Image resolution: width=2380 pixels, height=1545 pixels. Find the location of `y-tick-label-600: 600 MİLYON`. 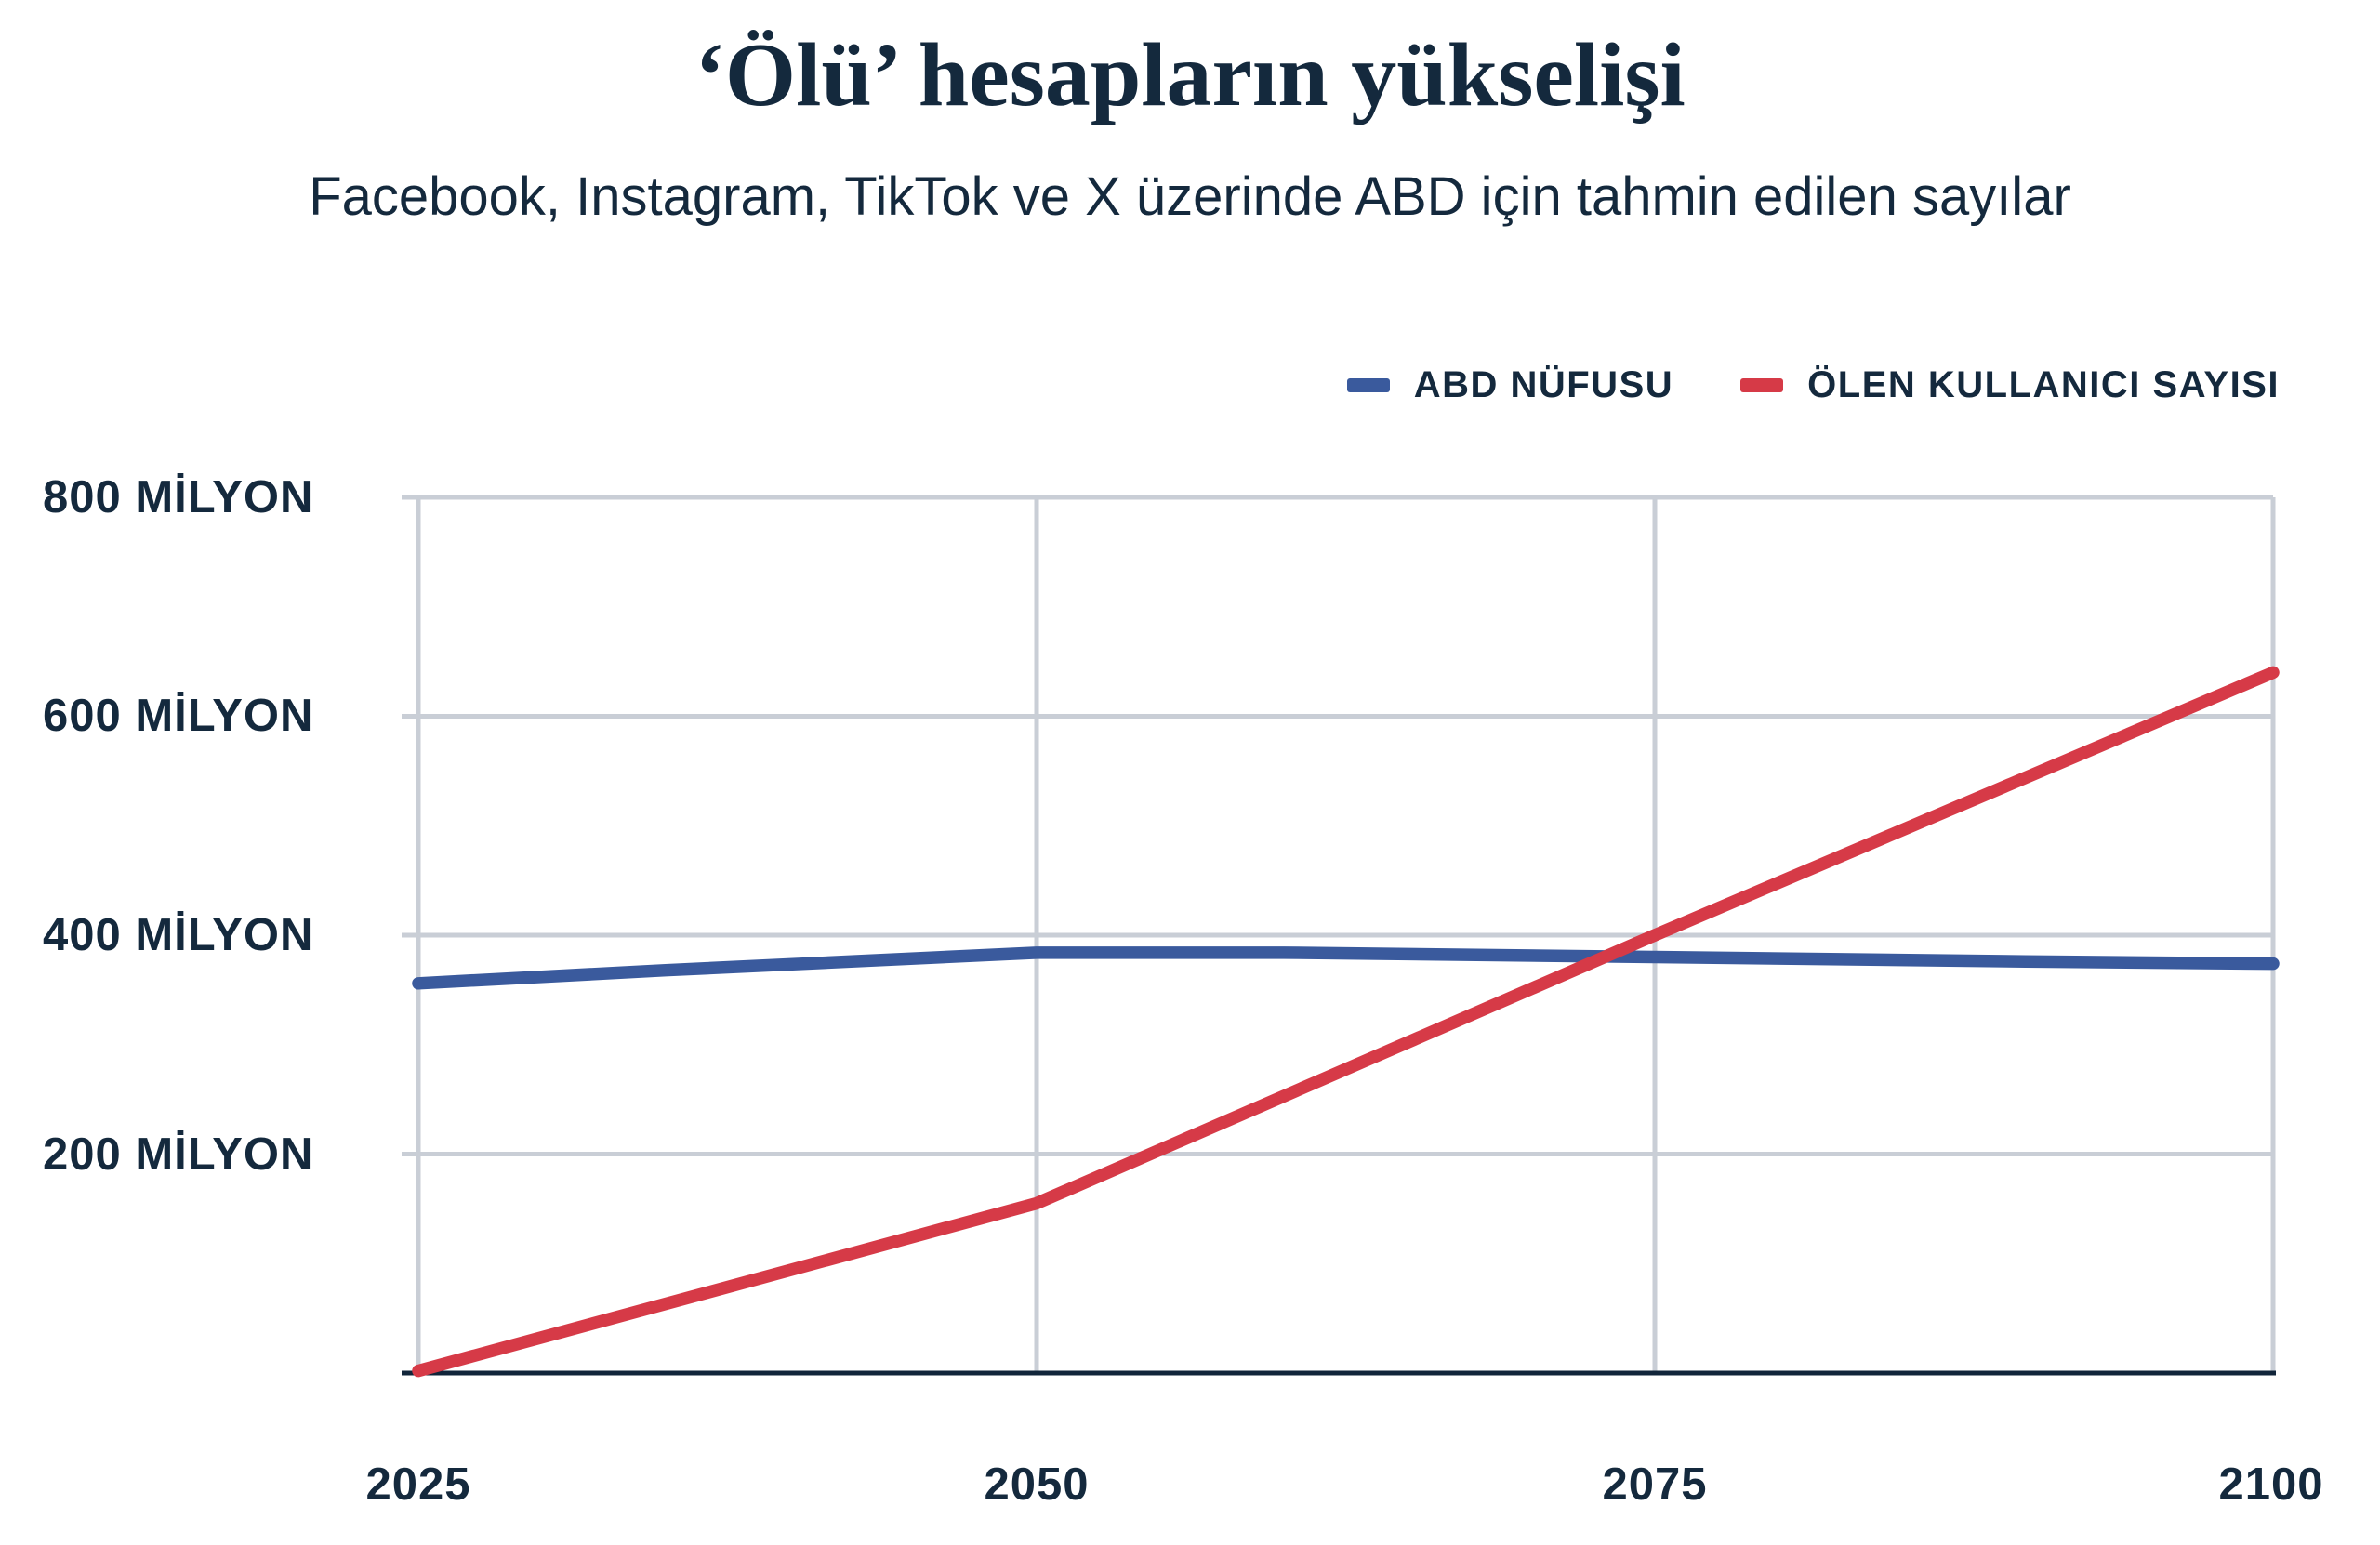

y-tick-label-600: 600 MİLYON is located at coordinates (178, 716).